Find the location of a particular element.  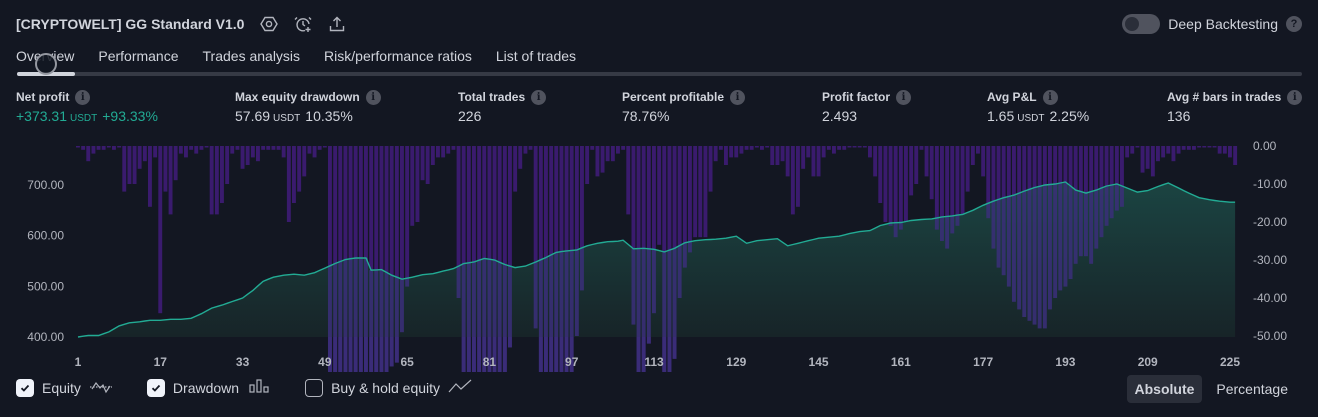

legend-drawdown: Drawdown is located at coordinates (208, 387).